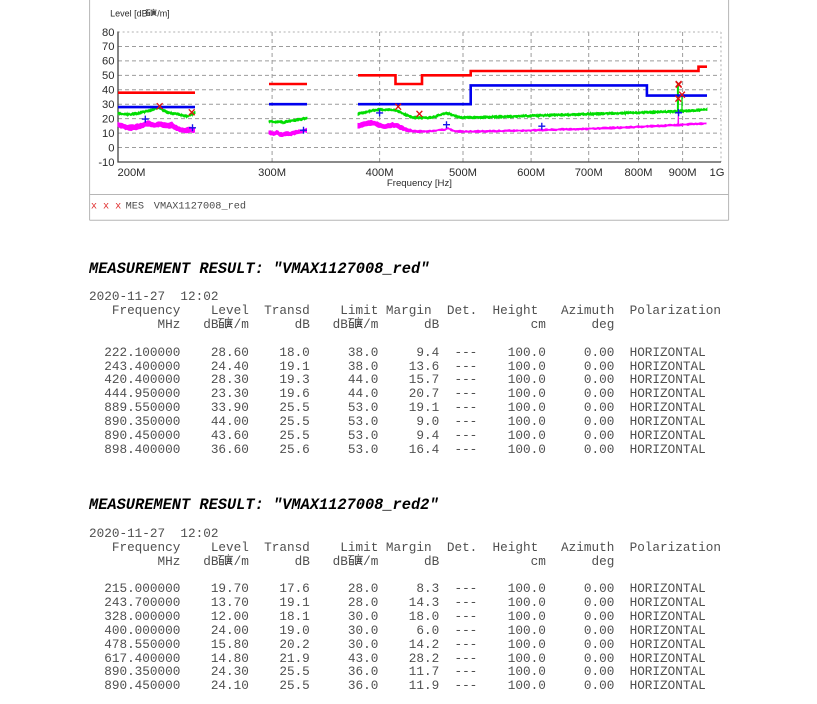 The image size is (817, 704). What do you see at coordinates (111, 148) in the screenshot?
I see `svg-text: 0` at bounding box center [111, 148].